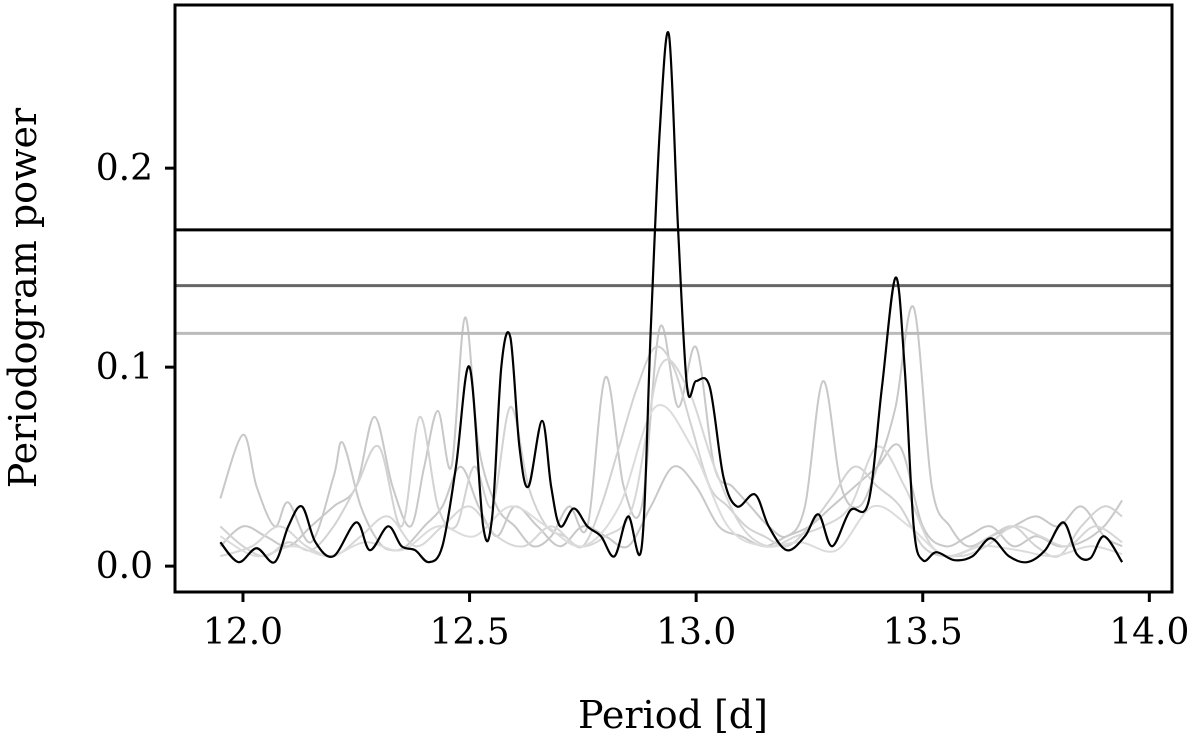 Image resolution: width=1200 pixels, height=743 pixels. I want to click on x-tick-label: 14.0, so click(1149, 632).